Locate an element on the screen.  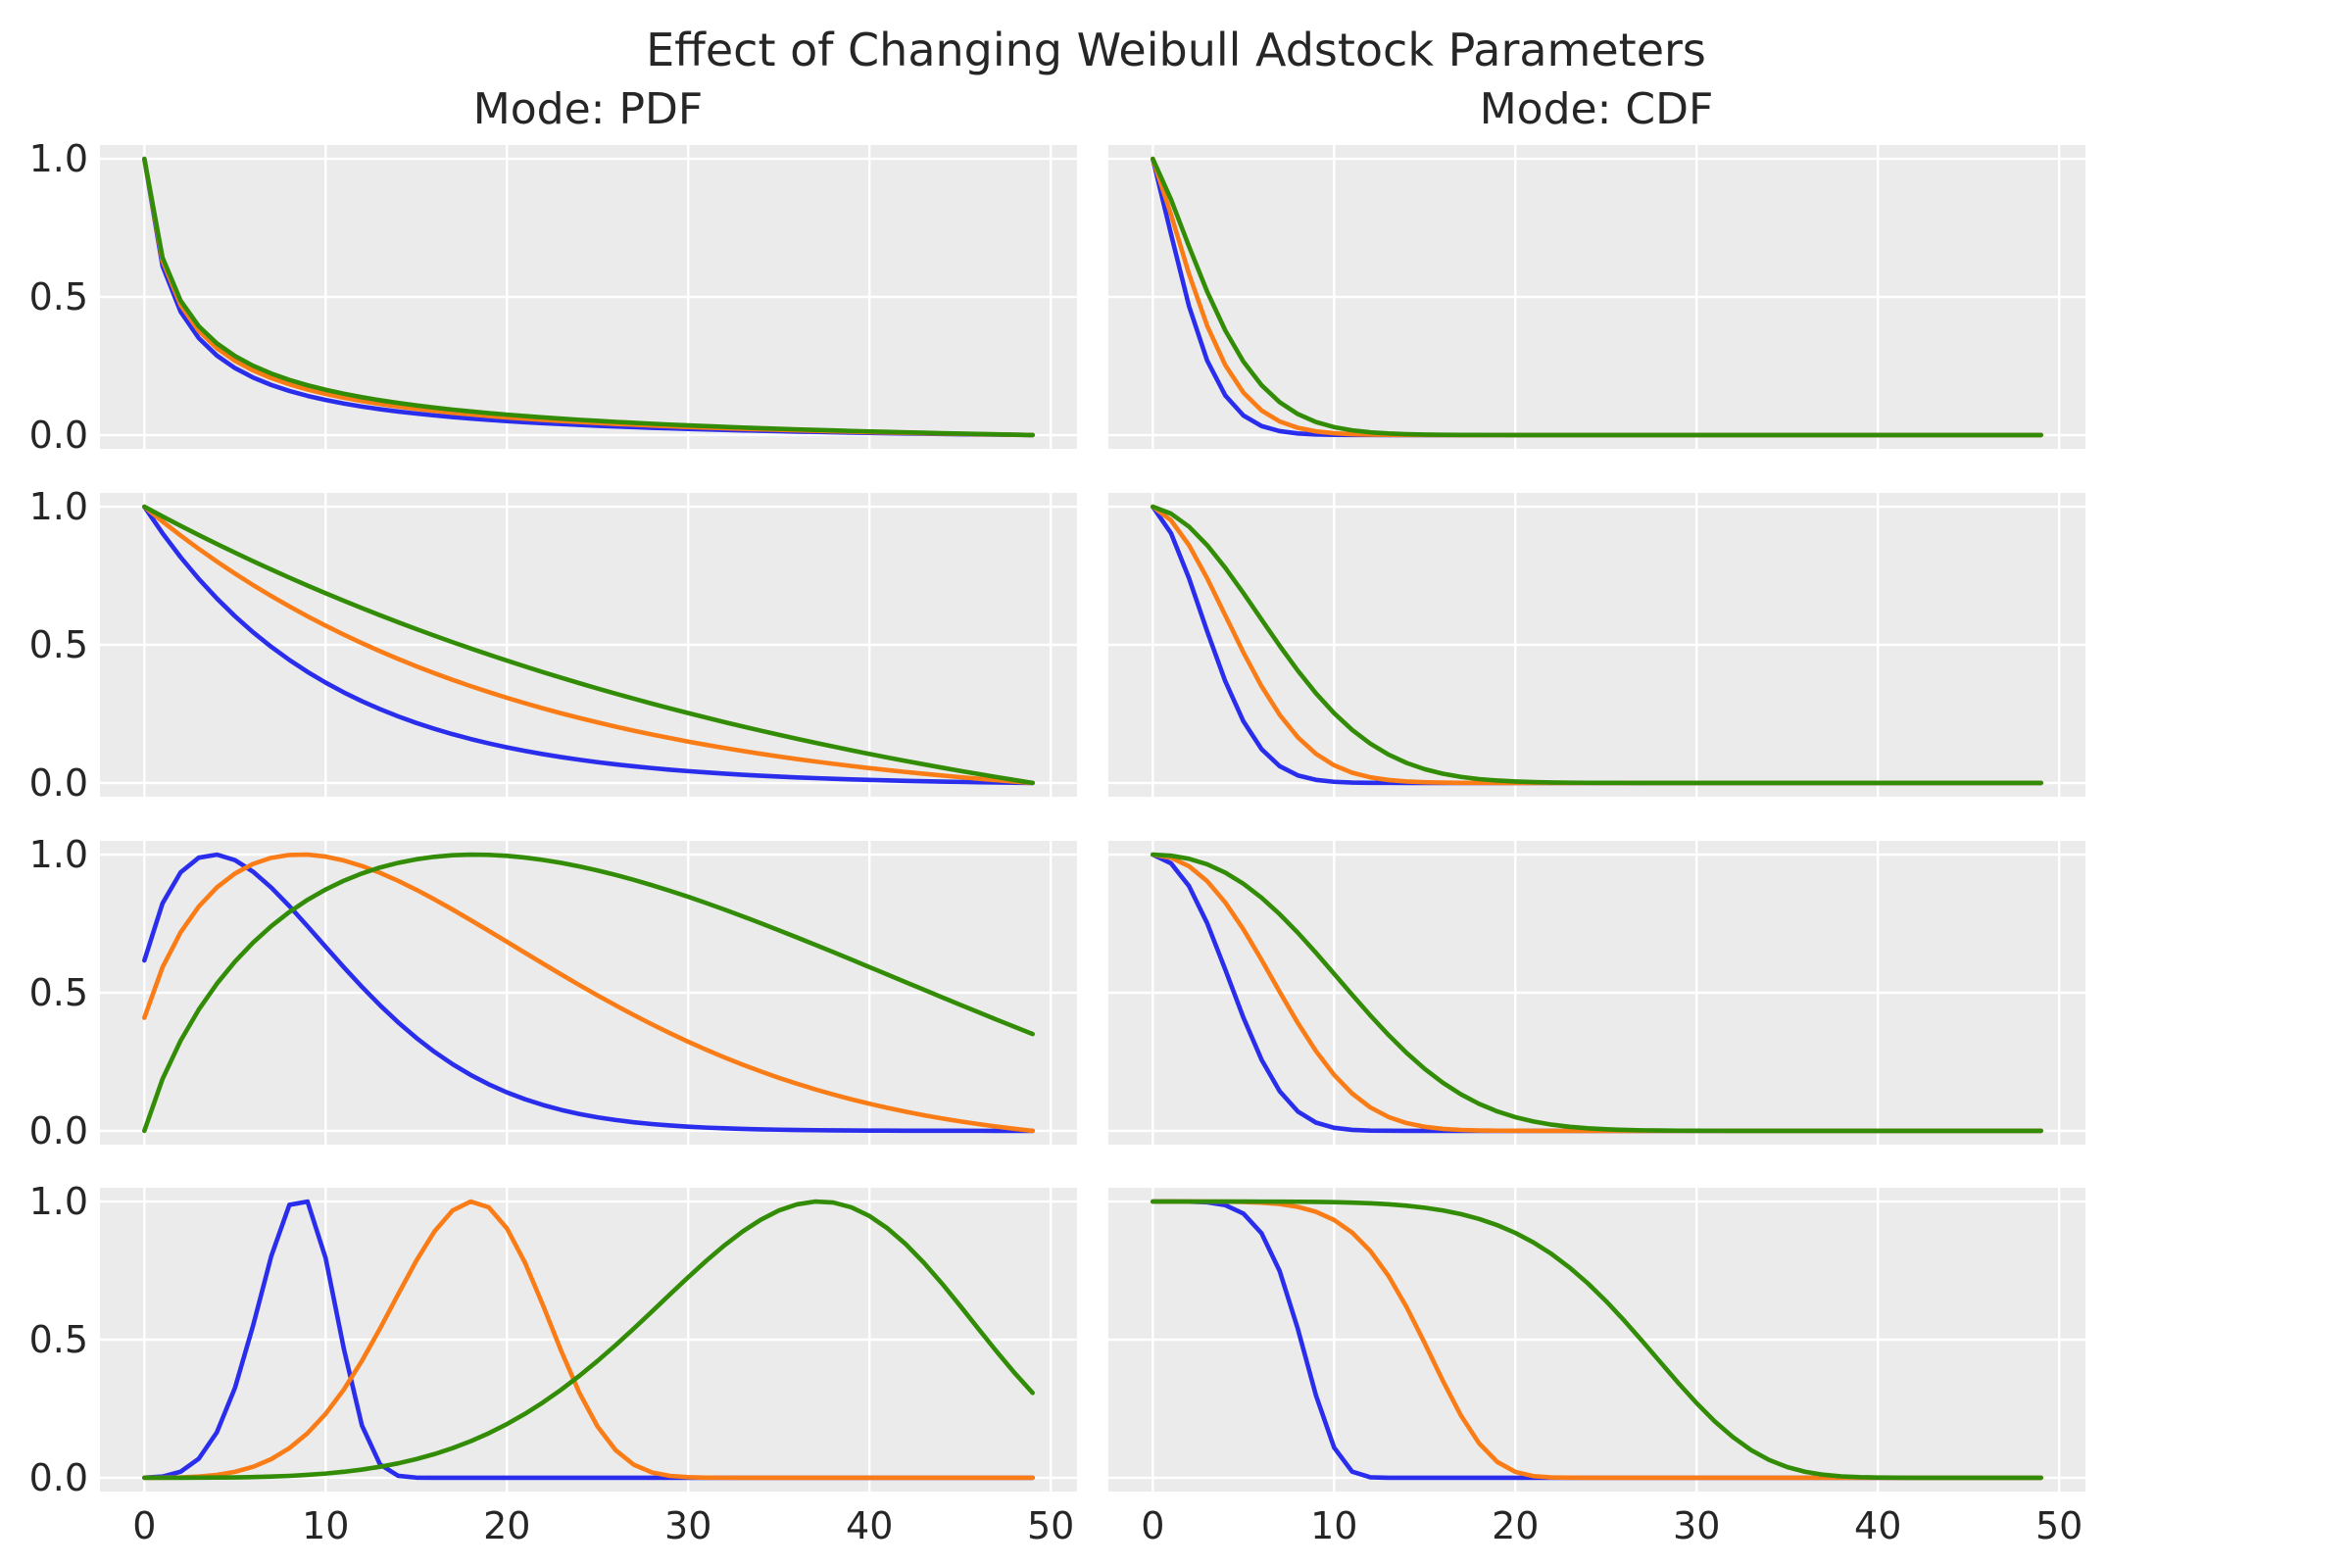
subplot-row1-cdf is located at coordinates (1596, 297).